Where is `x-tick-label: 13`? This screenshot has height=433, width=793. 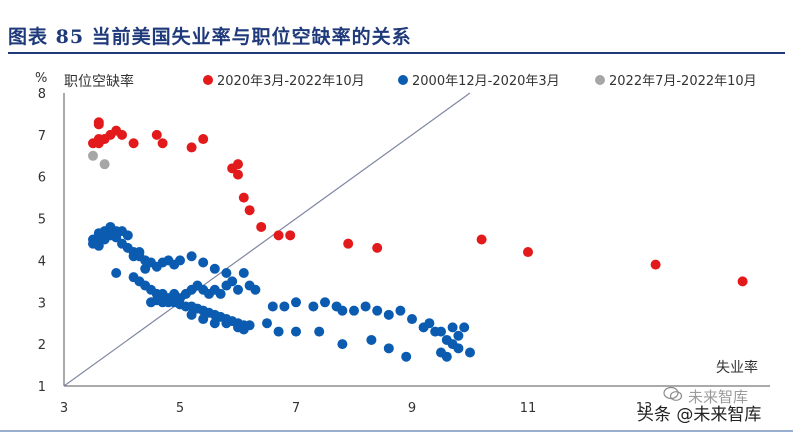 x-tick-label: 13 is located at coordinates (644, 408).